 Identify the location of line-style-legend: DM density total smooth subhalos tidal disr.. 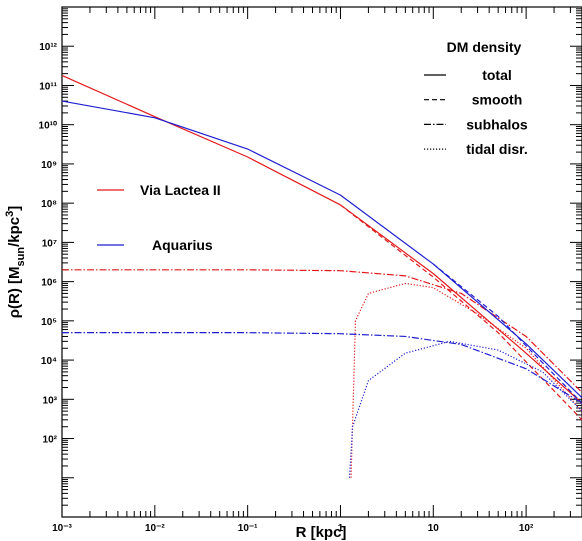
(476, 98).